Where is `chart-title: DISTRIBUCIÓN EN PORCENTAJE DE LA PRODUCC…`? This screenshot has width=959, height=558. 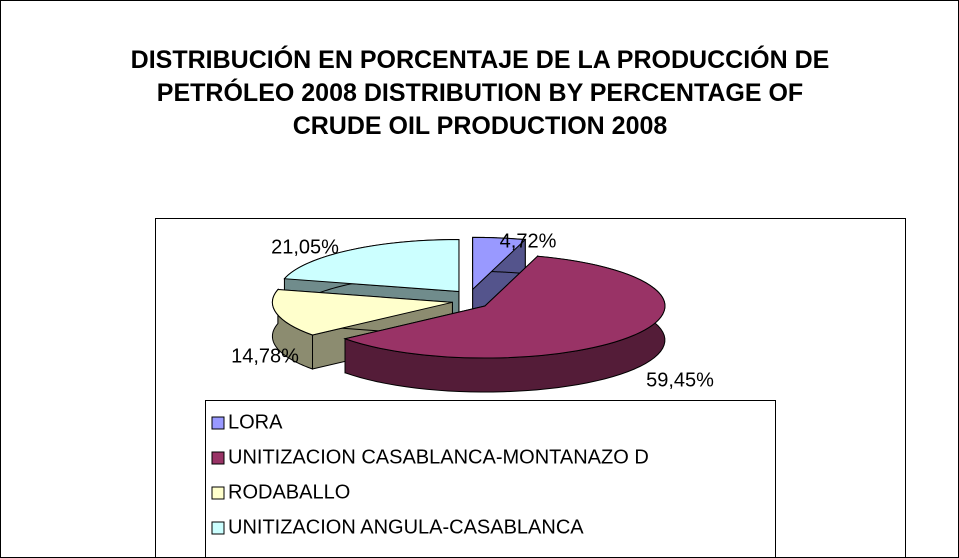 chart-title: DISTRIBUCIÓN EN PORCENTAJE DE LA PRODUCC… is located at coordinates (480, 93).